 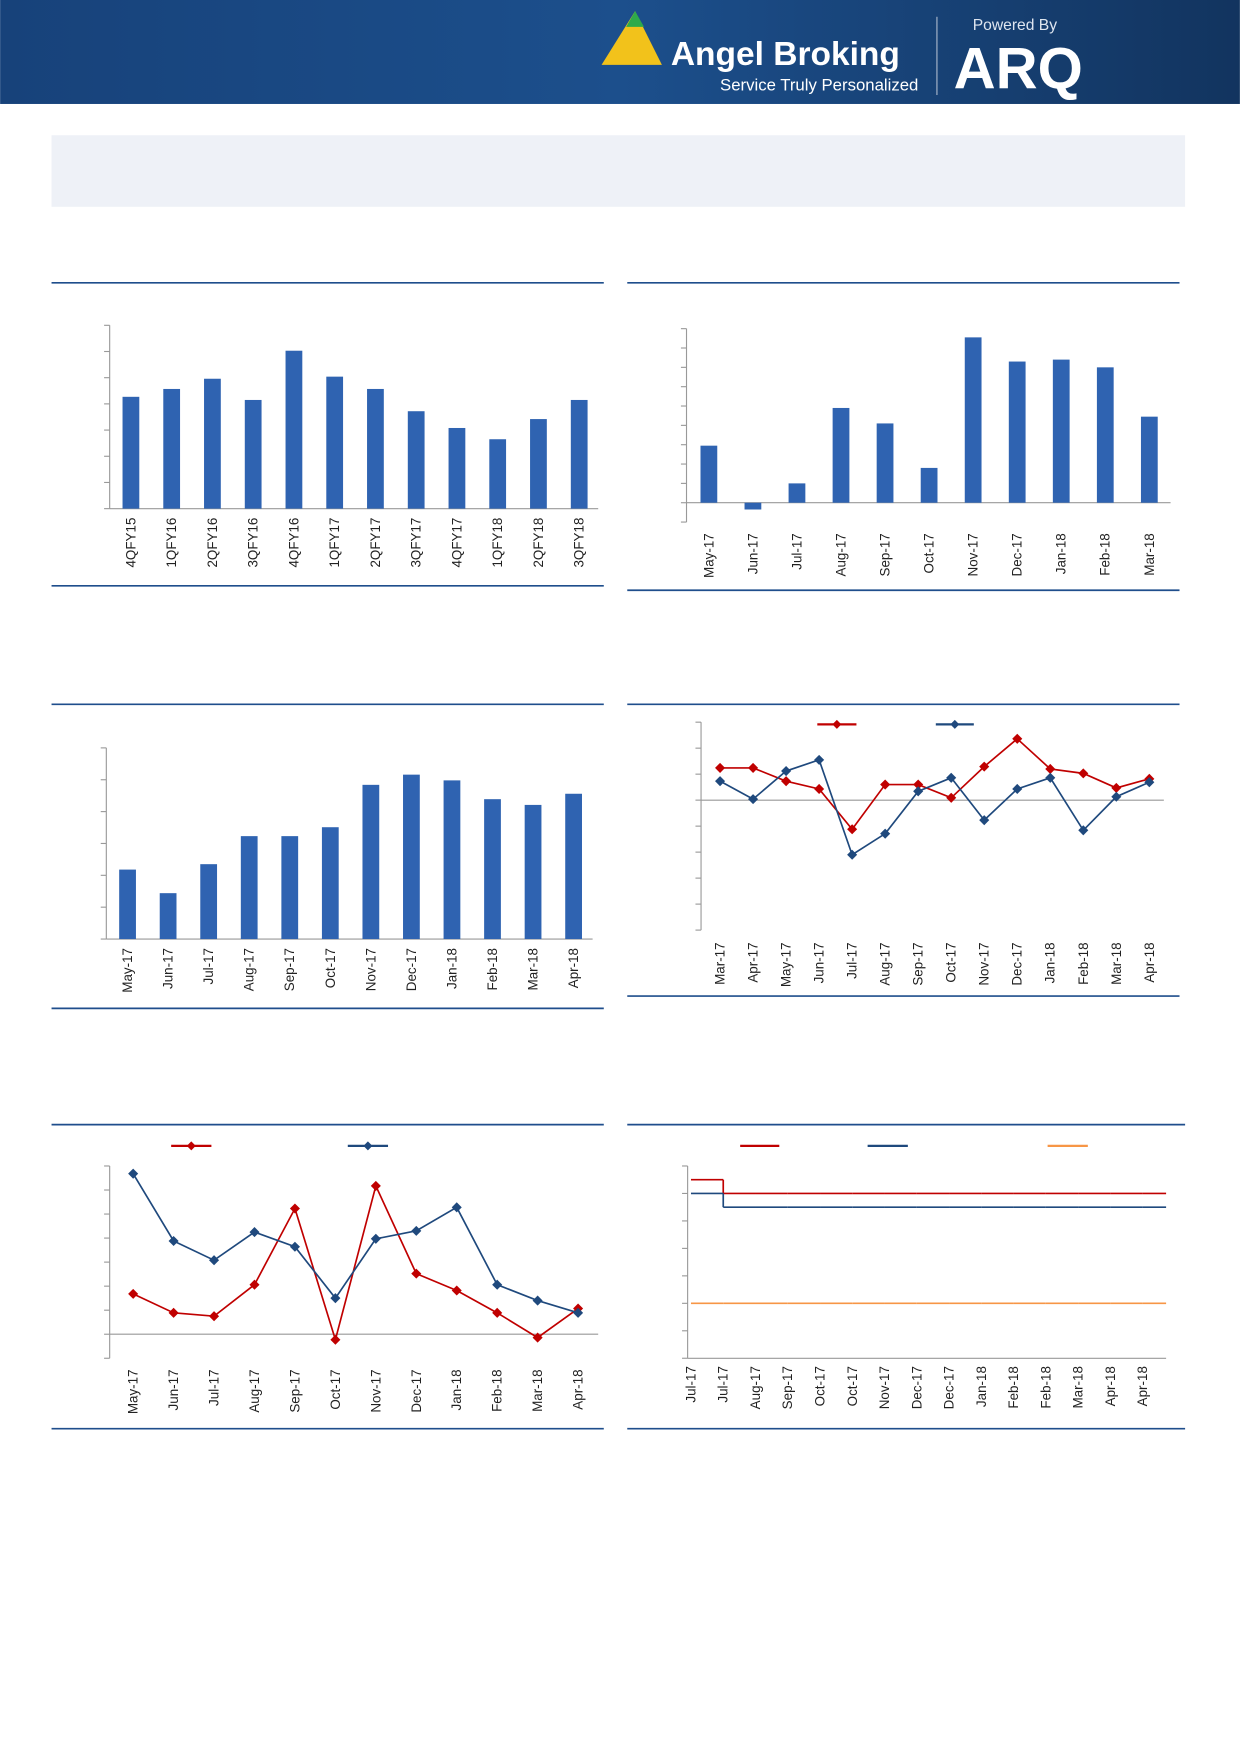 What do you see at coordinates (631, 38) in the screenshot?
I see `header-logo` at bounding box center [631, 38].